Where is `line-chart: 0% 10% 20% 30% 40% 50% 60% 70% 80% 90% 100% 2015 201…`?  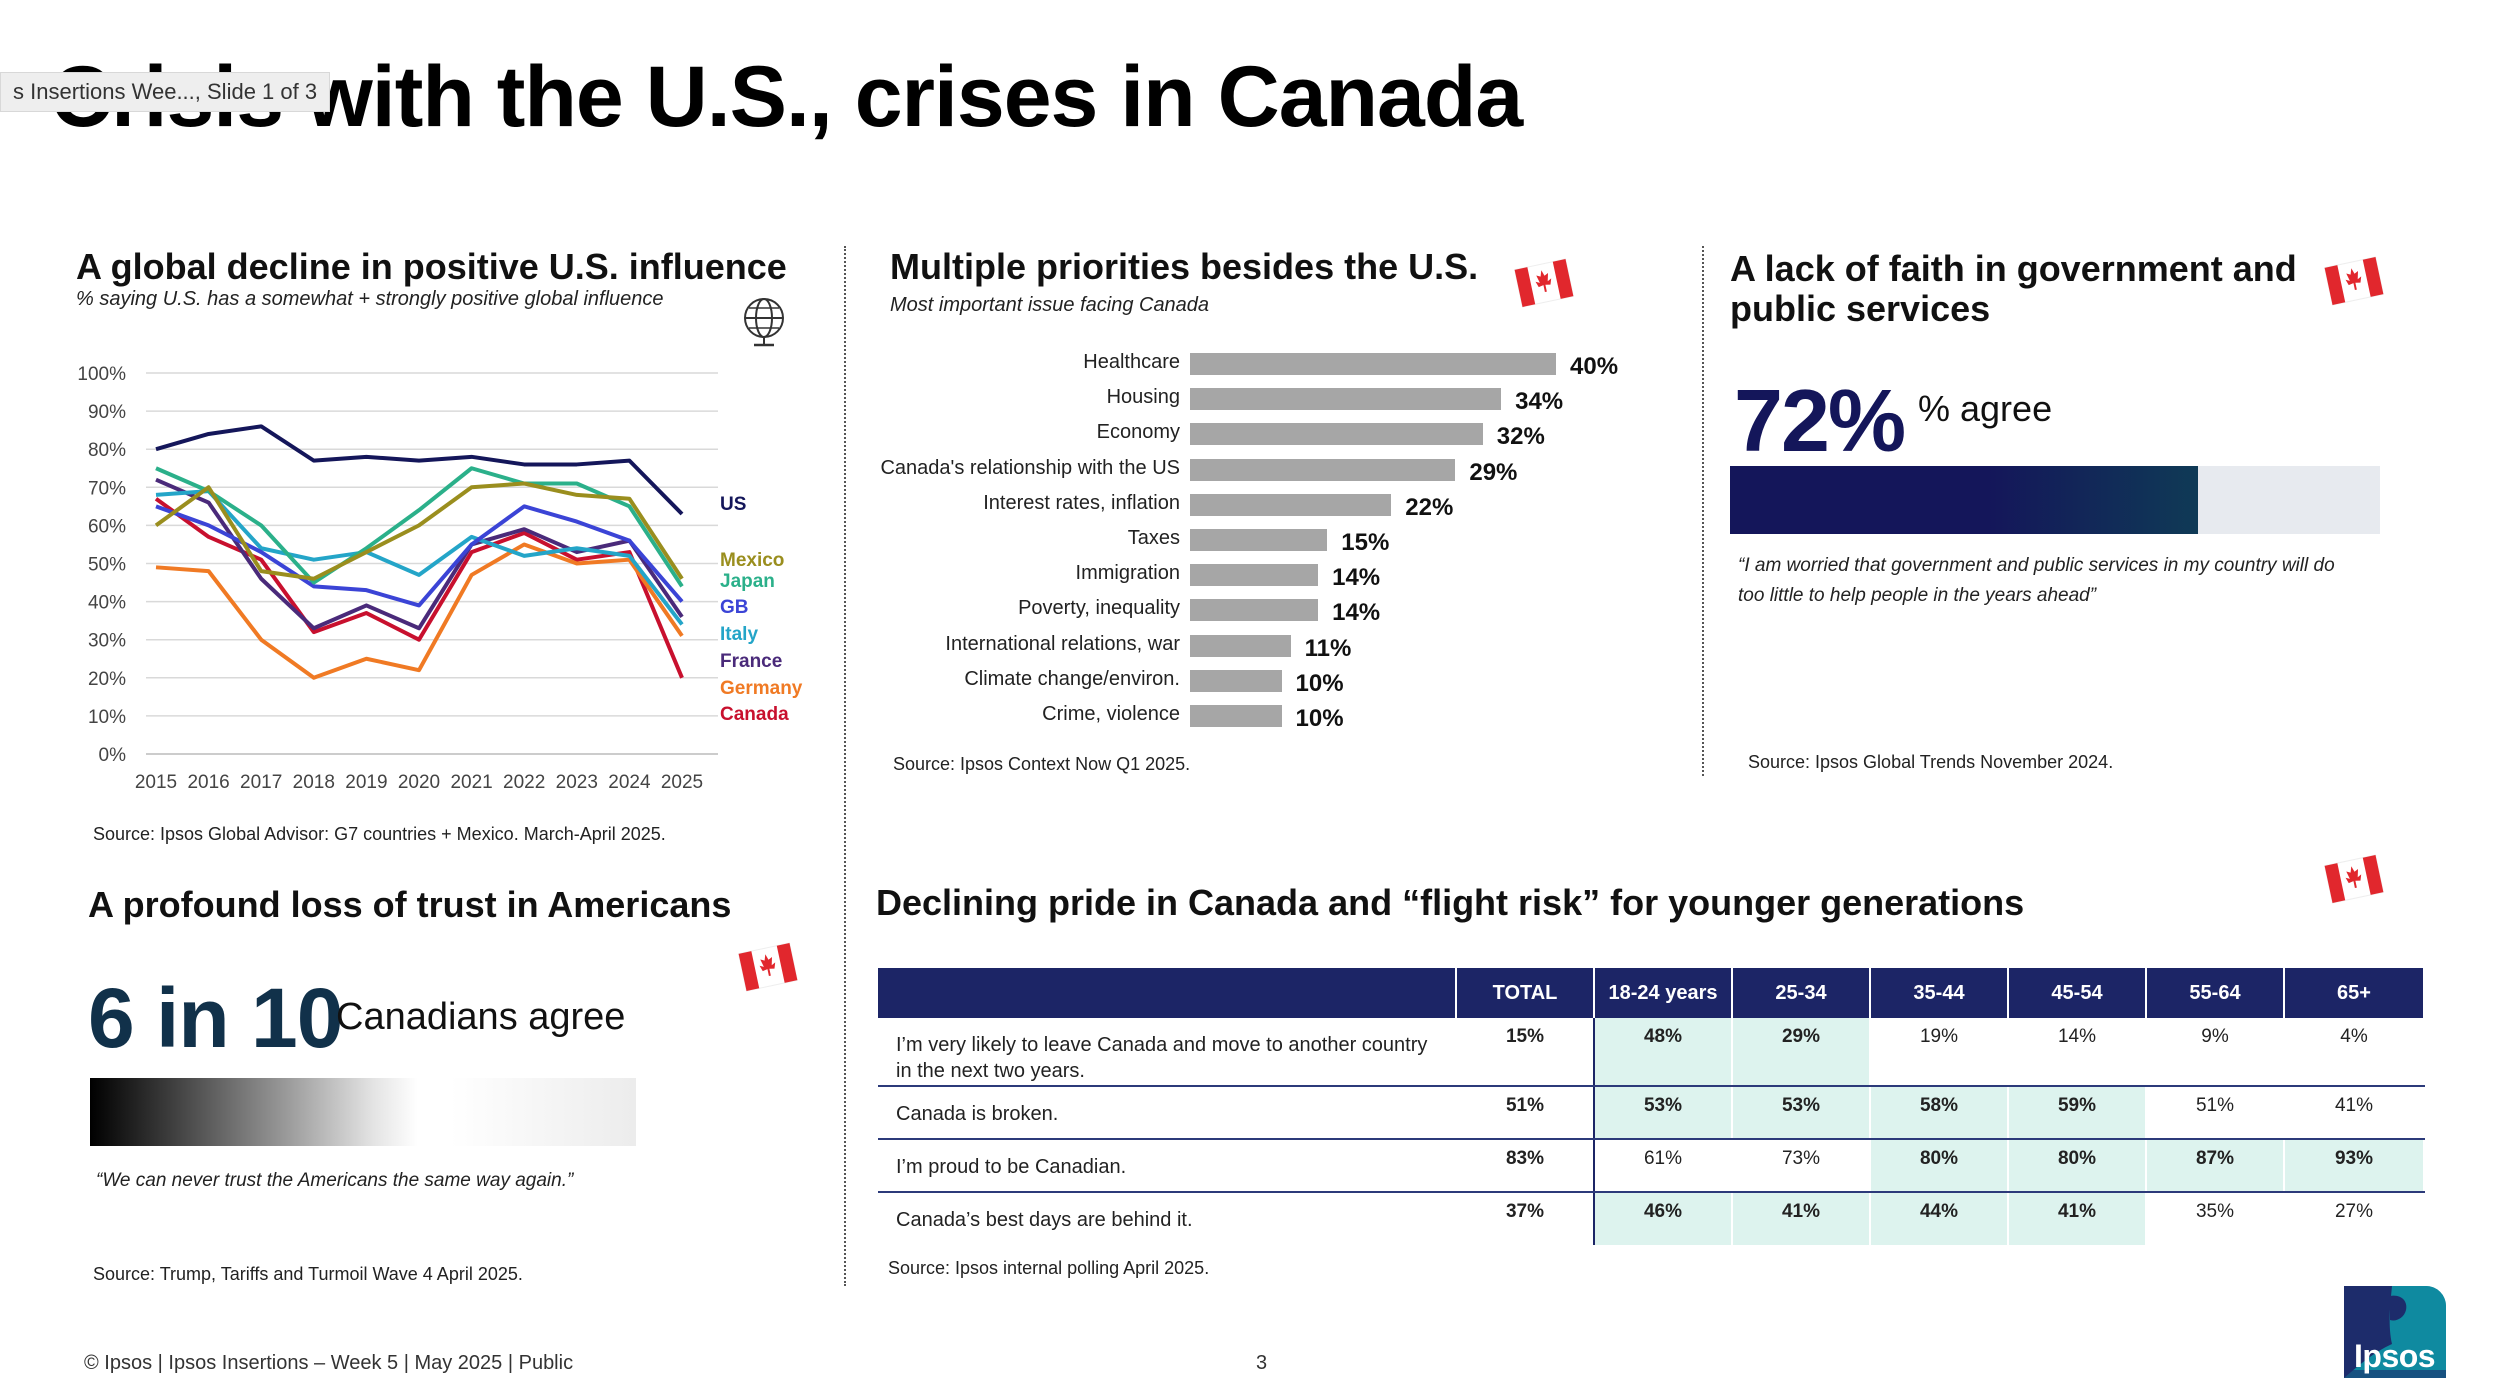 line-chart: 0% 10% 20% 30% 40% 50% 60% 70% 80% 90% 100% 2015 201… is located at coordinates (439, 578).